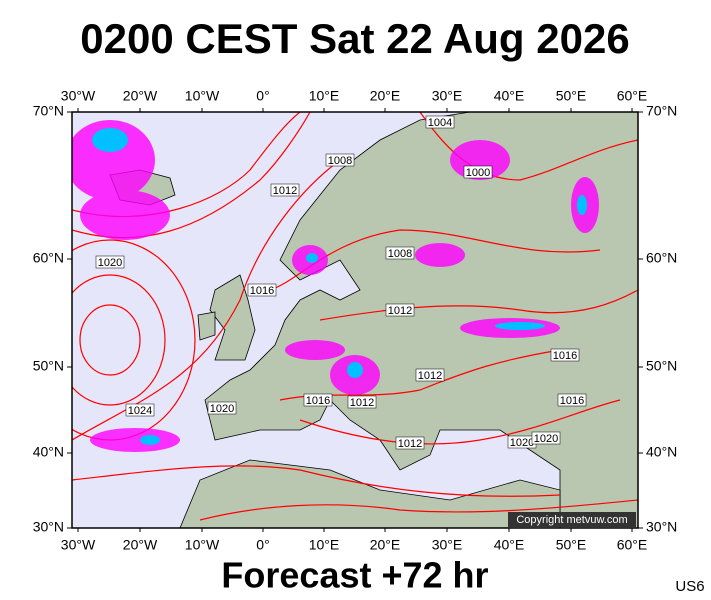  I want to click on code: US6, so click(689, 586).